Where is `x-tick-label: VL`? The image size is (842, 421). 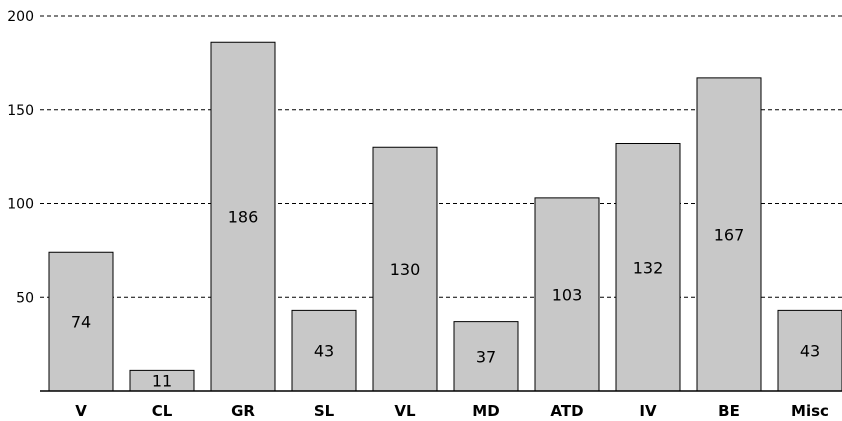 x-tick-label: VL is located at coordinates (405, 411).